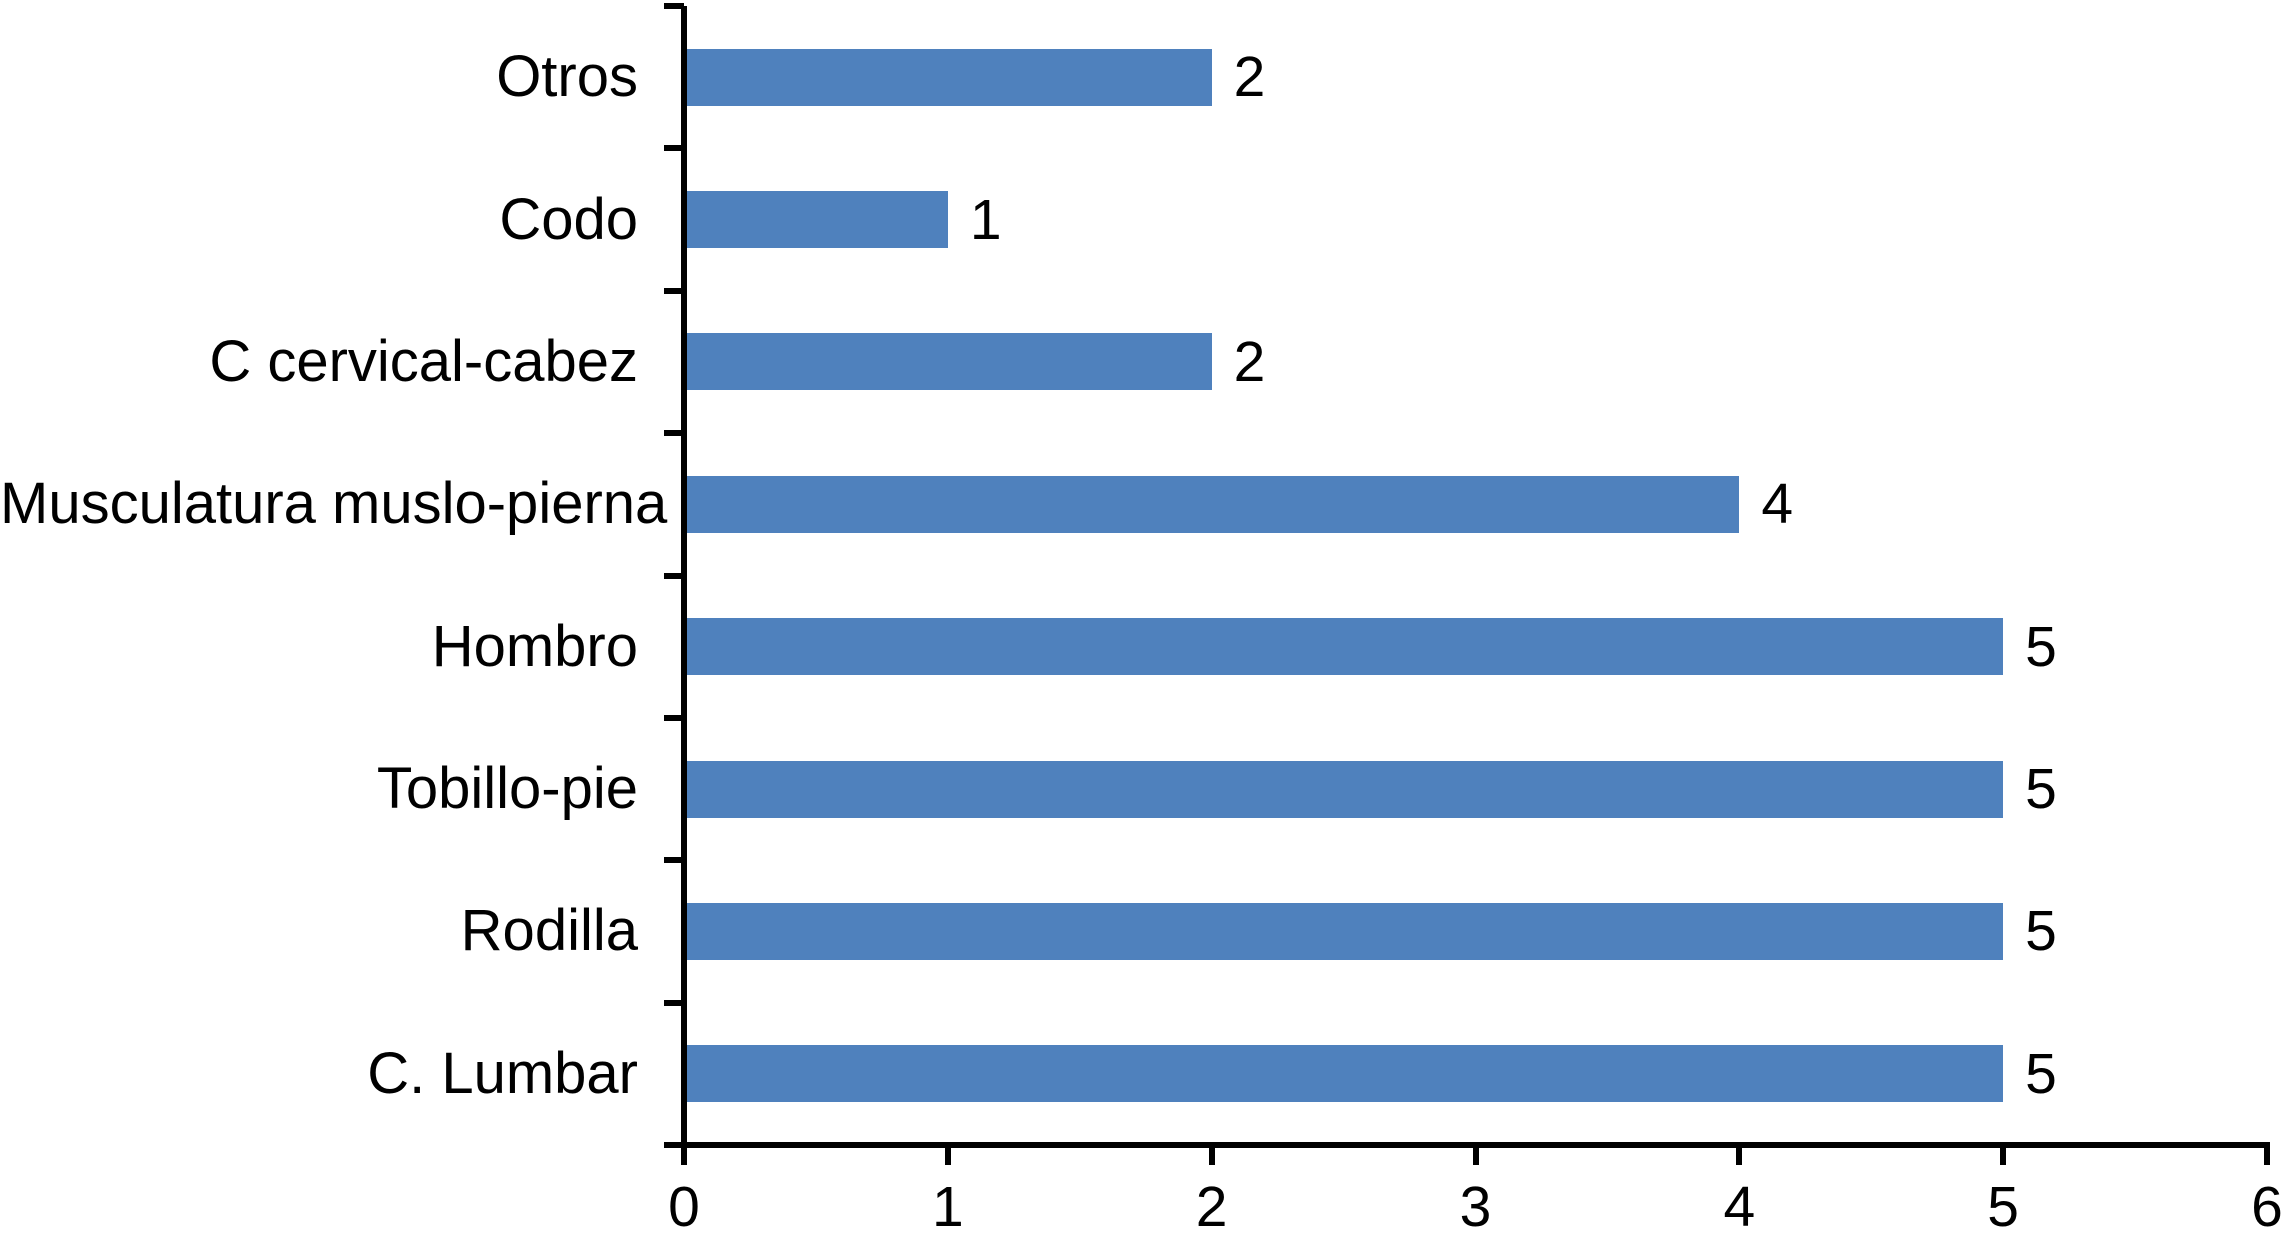  What do you see at coordinates (684, 585) in the screenshot?
I see `y-axis-line` at bounding box center [684, 585].